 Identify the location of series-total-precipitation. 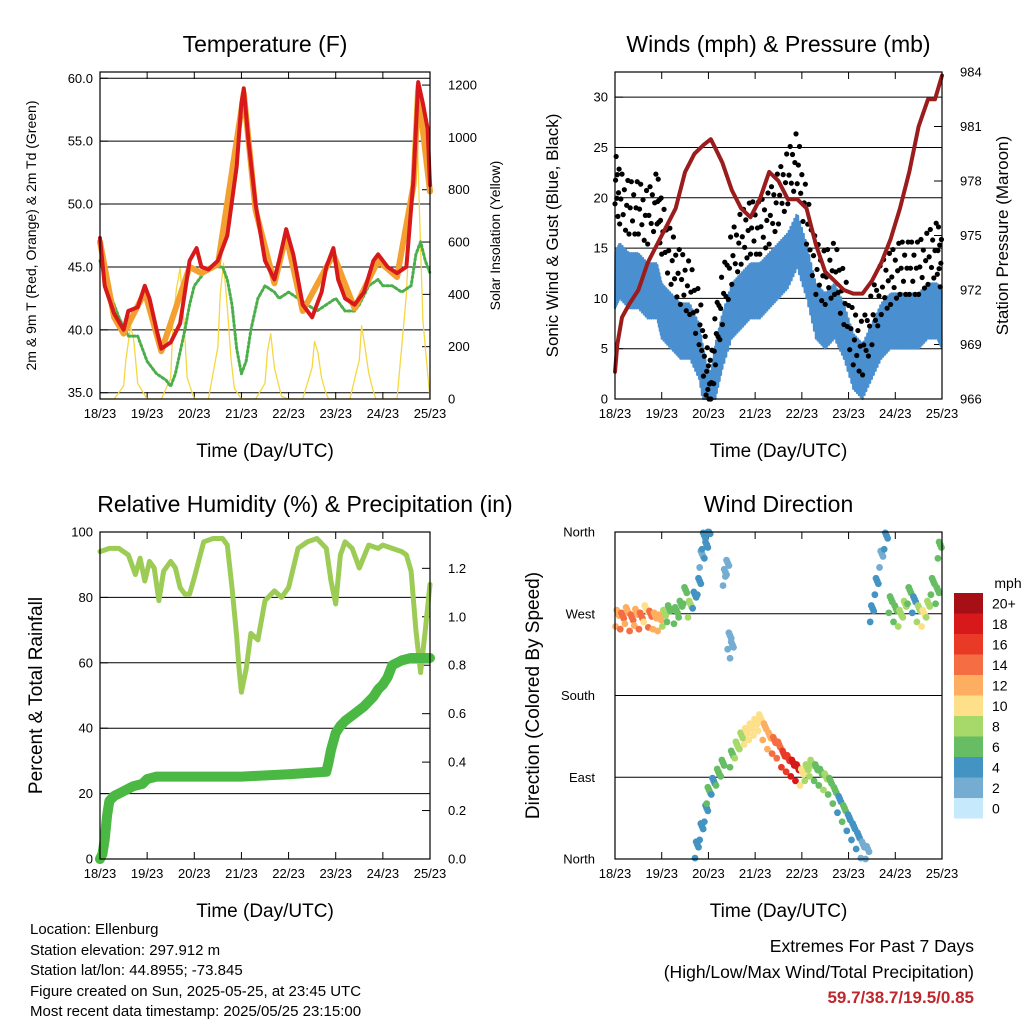
(265, 758).